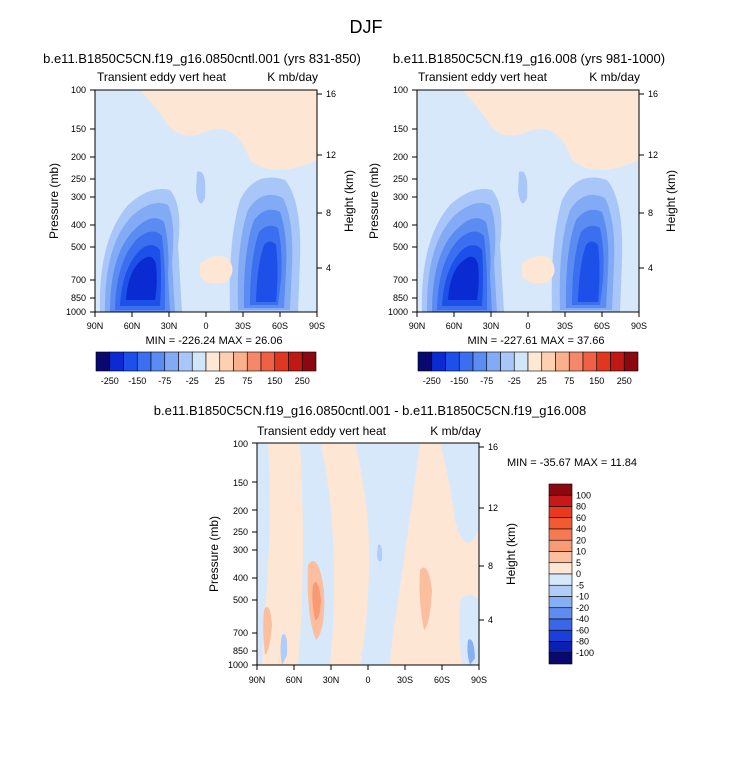 This screenshot has height=760, width=733. I want to click on panel-3-field, so click(368, 554).